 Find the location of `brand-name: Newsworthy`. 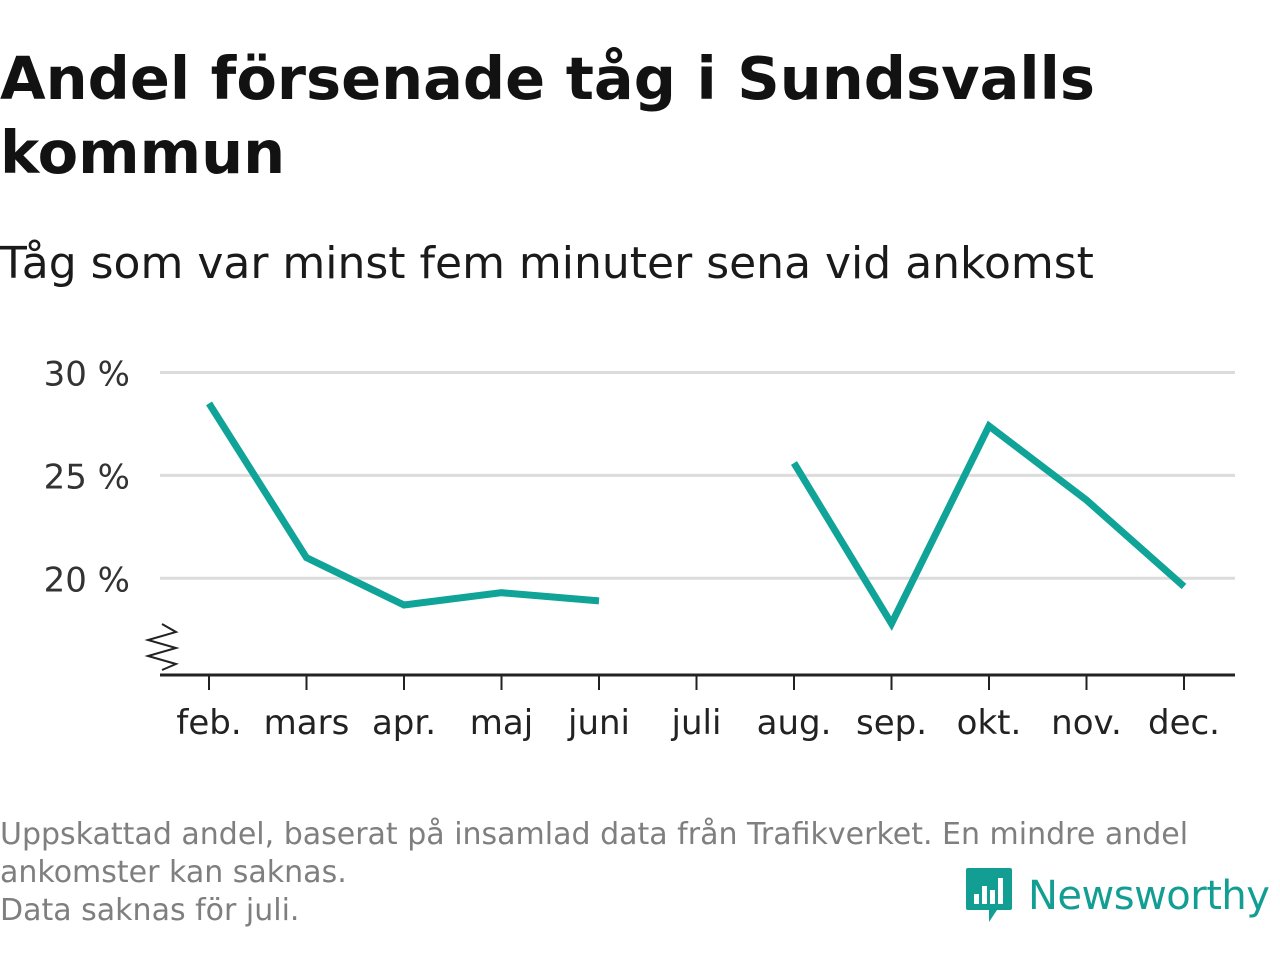

brand-name: Newsworthy is located at coordinates (1149, 896).